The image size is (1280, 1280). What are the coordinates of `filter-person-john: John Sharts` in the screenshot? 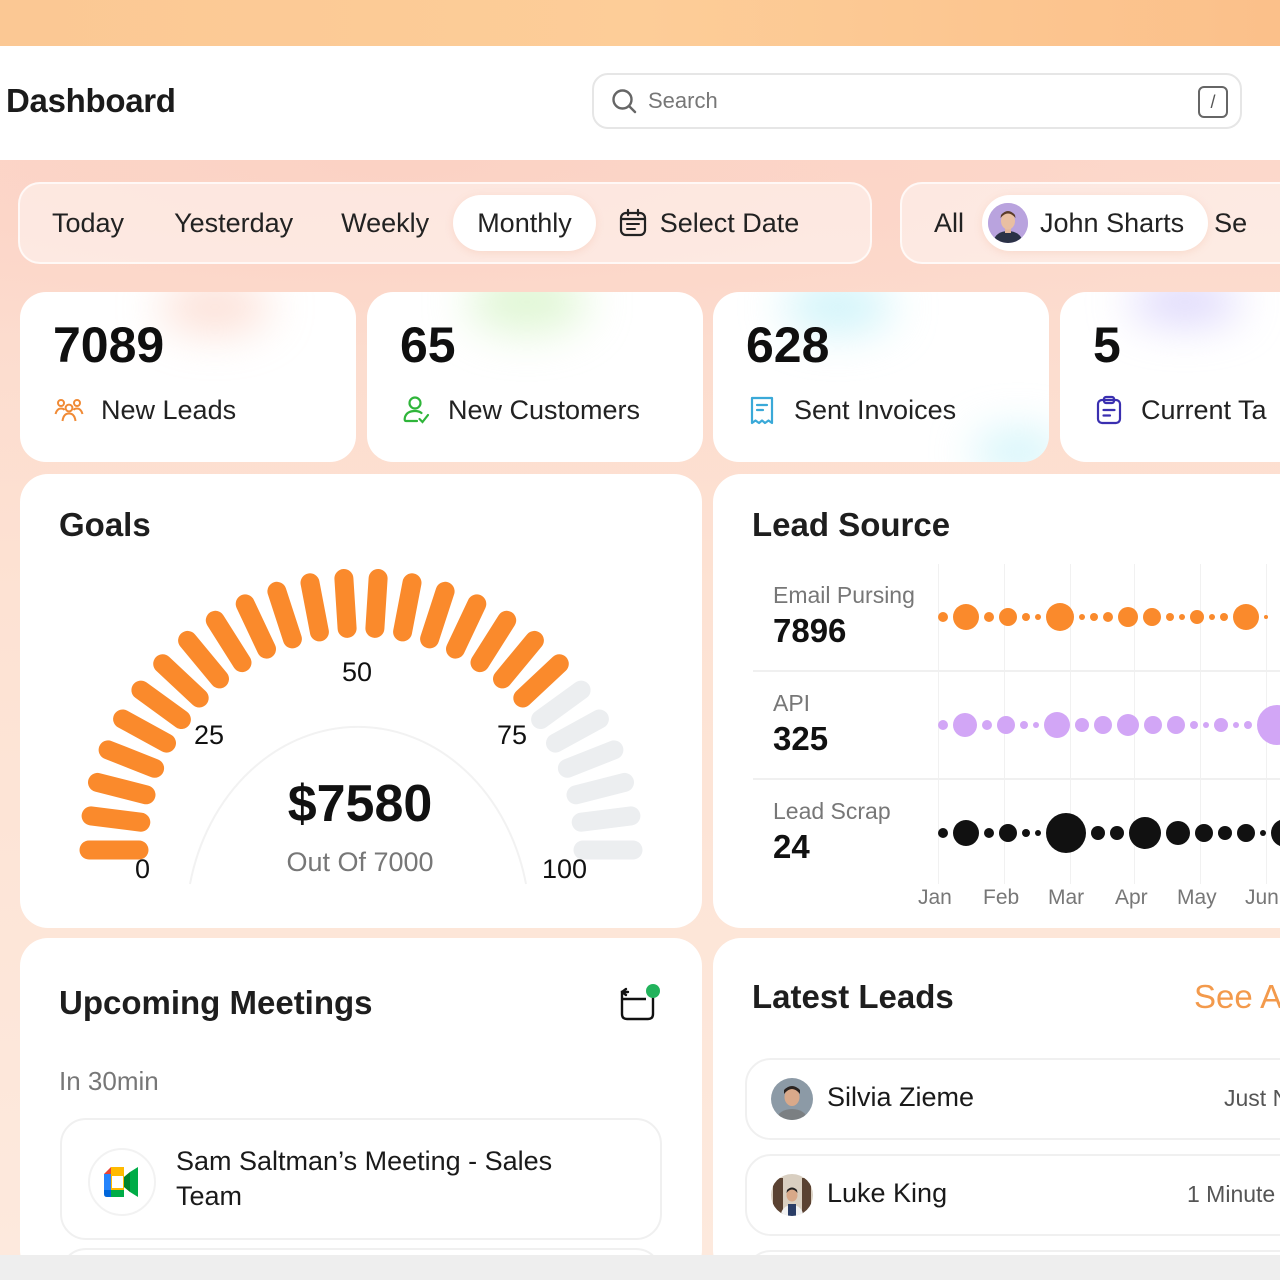 It's located at (1095, 223).